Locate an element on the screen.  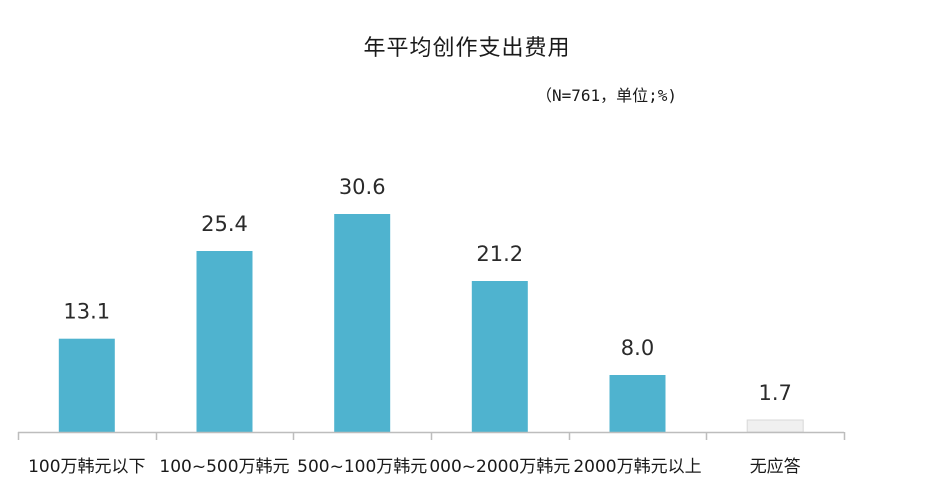
value-label-0: 13.1 is located at coordinates (86, 312).